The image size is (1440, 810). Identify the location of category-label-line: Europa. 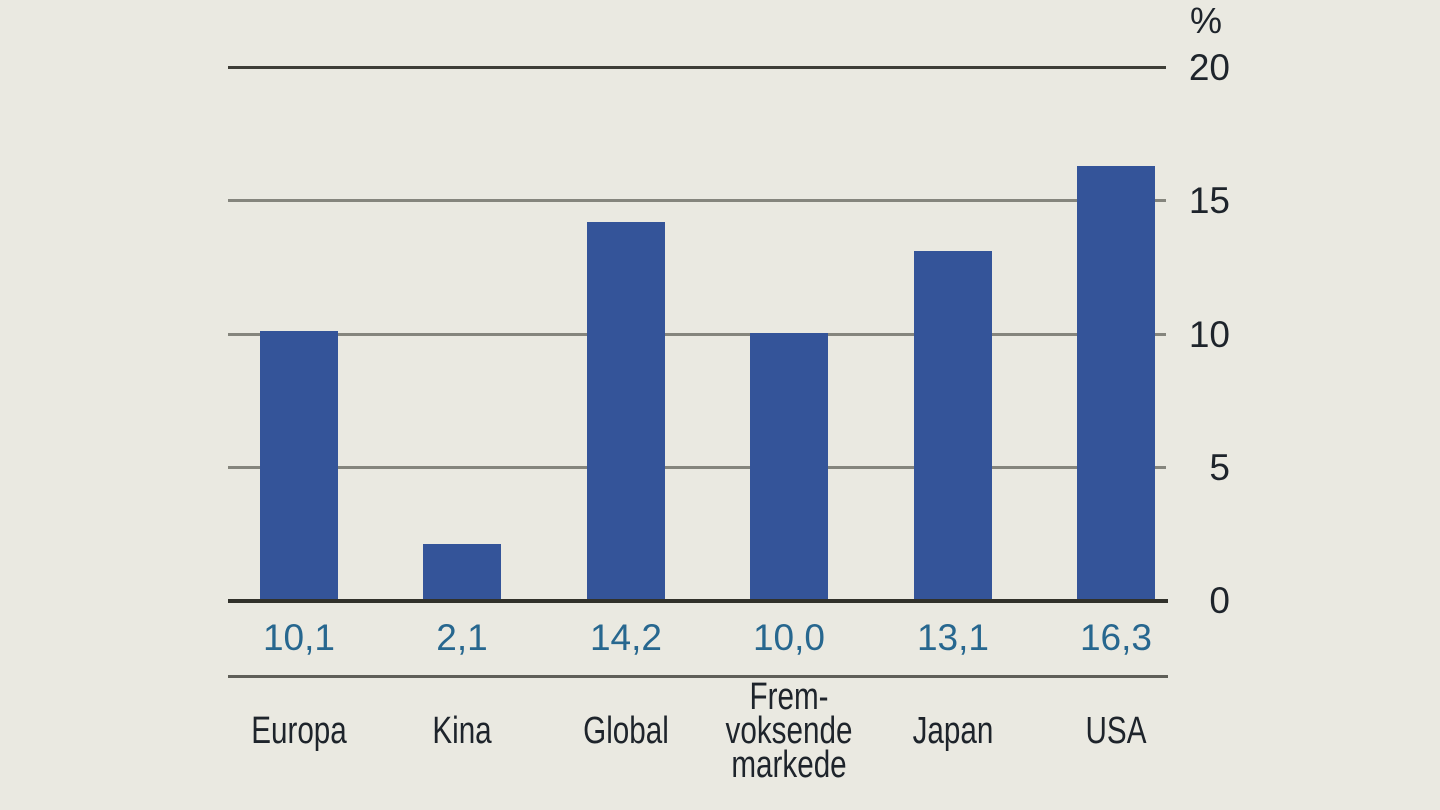
(299, 731).